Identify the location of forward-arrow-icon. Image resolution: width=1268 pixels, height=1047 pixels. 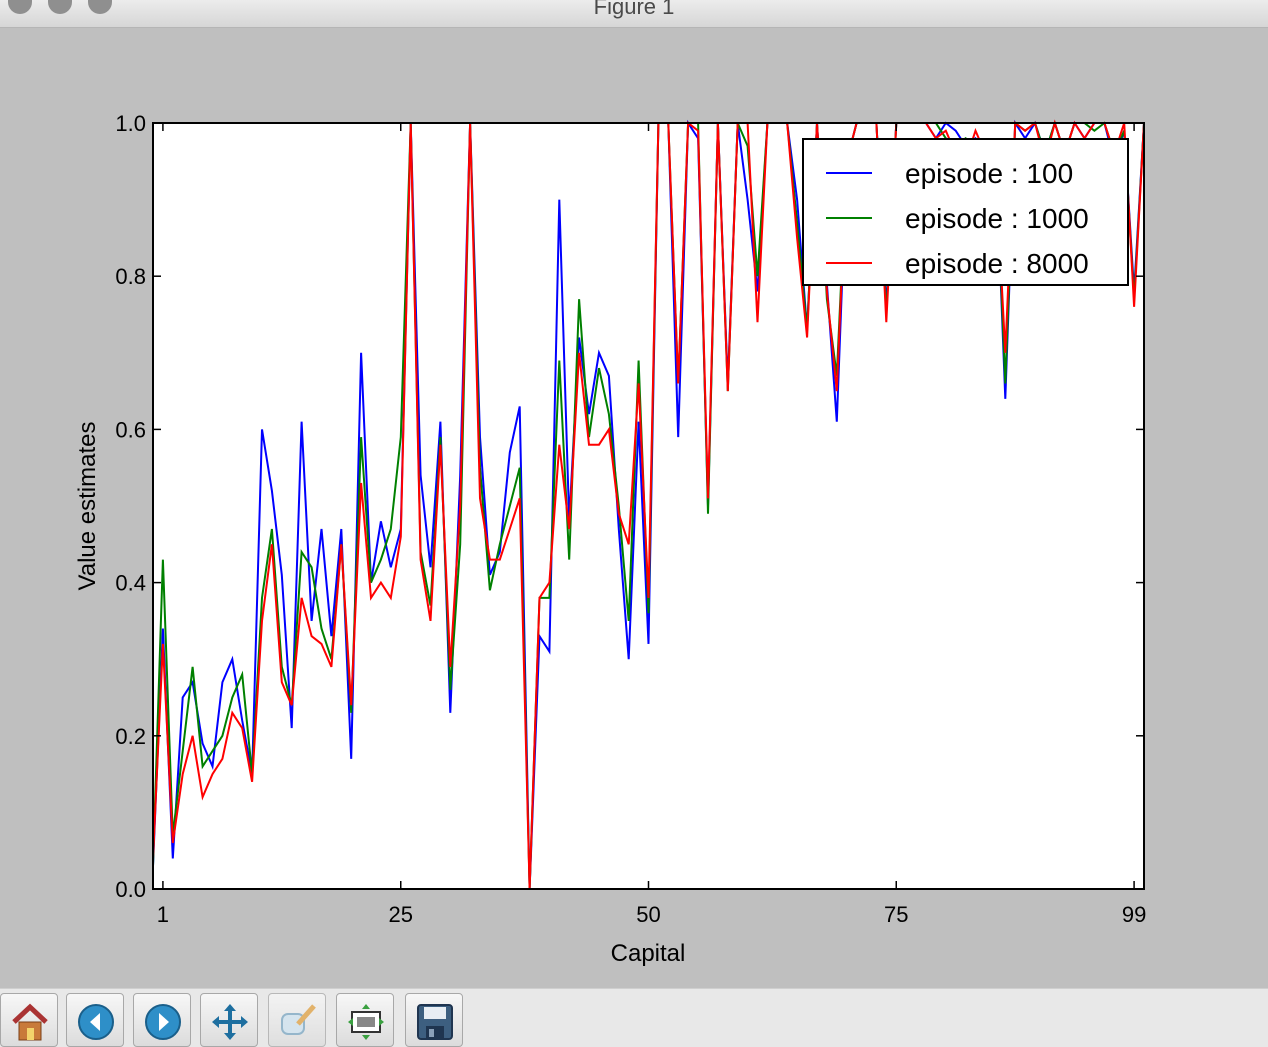
(163, 1022).